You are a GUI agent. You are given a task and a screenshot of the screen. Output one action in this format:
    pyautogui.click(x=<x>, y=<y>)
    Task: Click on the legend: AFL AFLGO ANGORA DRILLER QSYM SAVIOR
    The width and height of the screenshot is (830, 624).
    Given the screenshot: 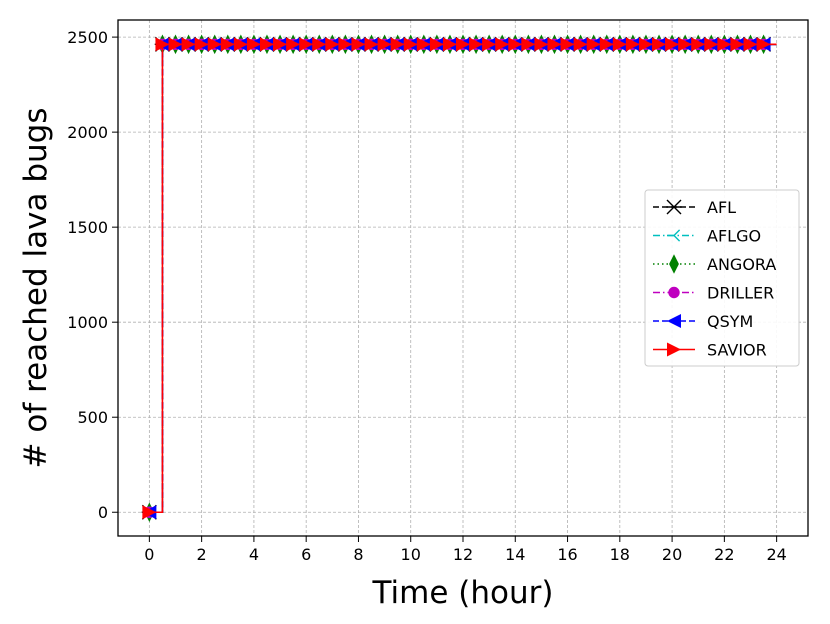 What is the action you would take?
    pyautogui.click(x=722, y=278)
    